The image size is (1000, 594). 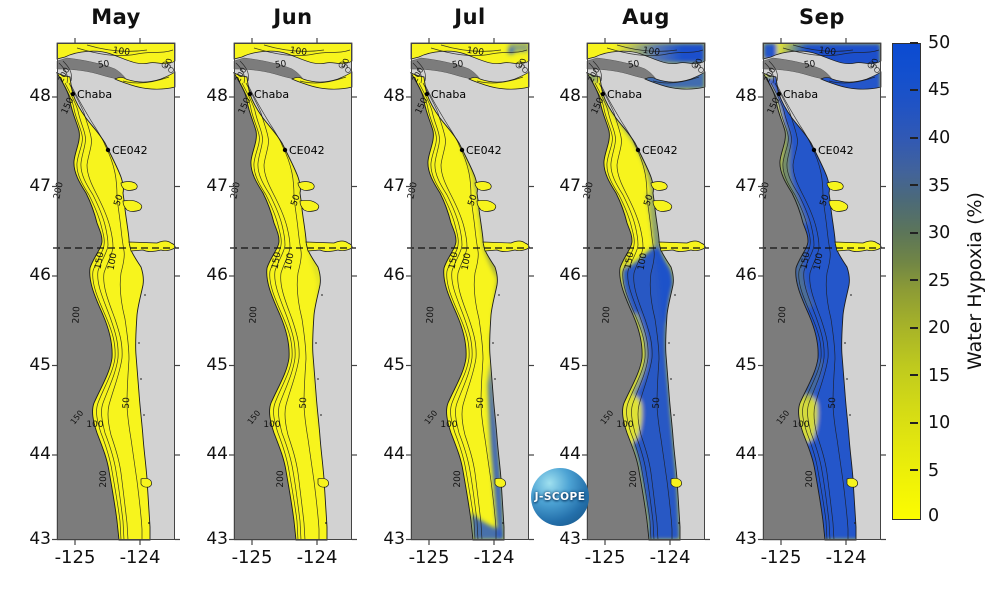 I want to click on colorbar-tick-label: 5, so click(x=934, y=470).